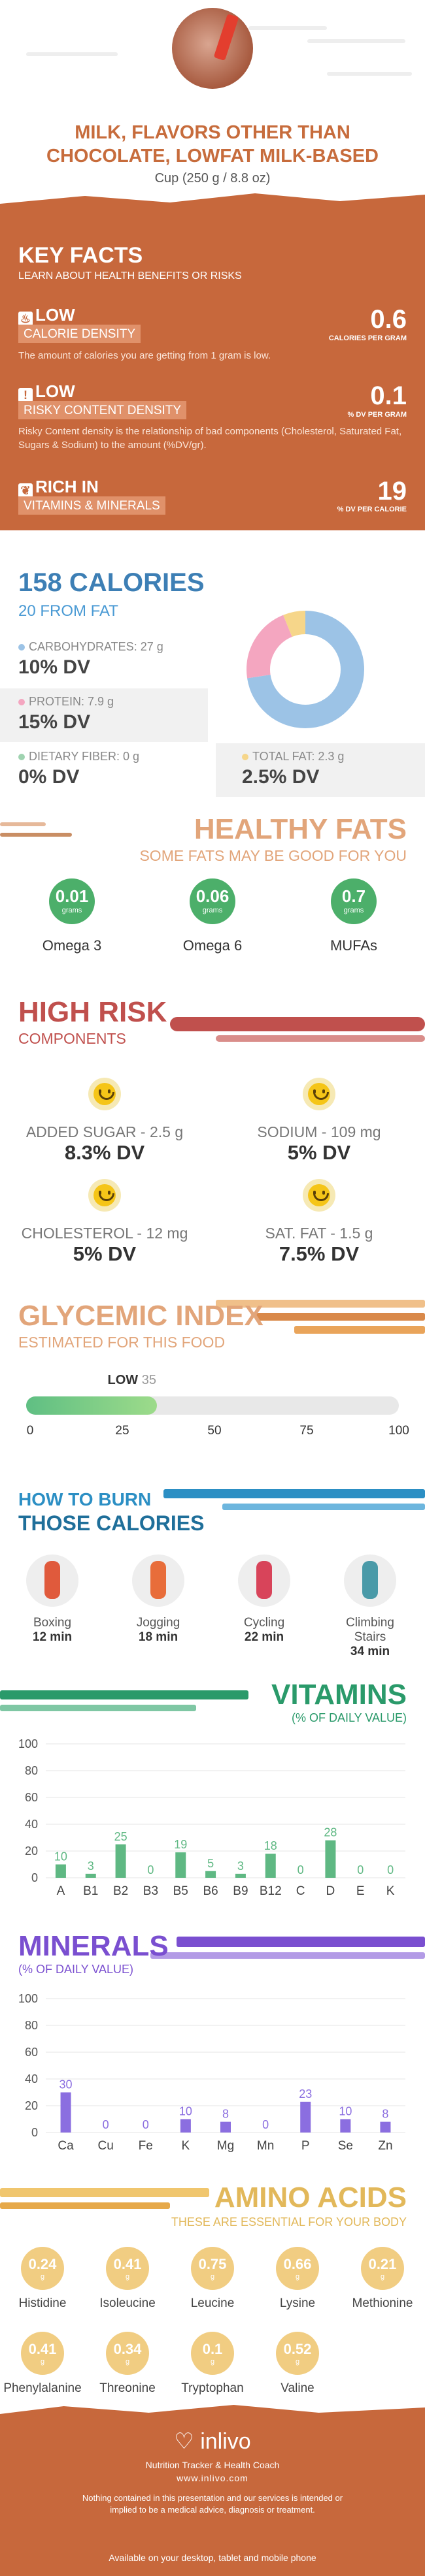  I want to click on activity-climbing-stairs: Climbing Stairs 34 min, so click(370, 1606).